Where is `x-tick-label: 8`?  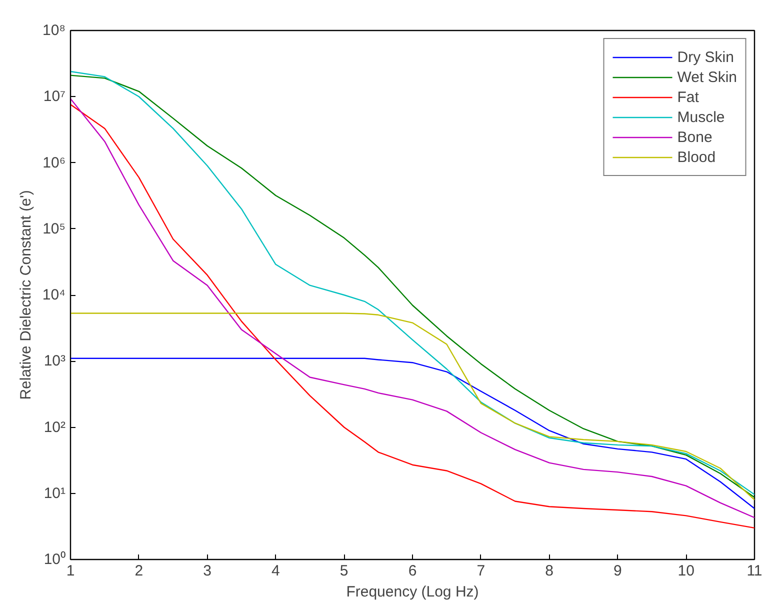 x-tick-label: 8 is located at coordinates (549, 571).